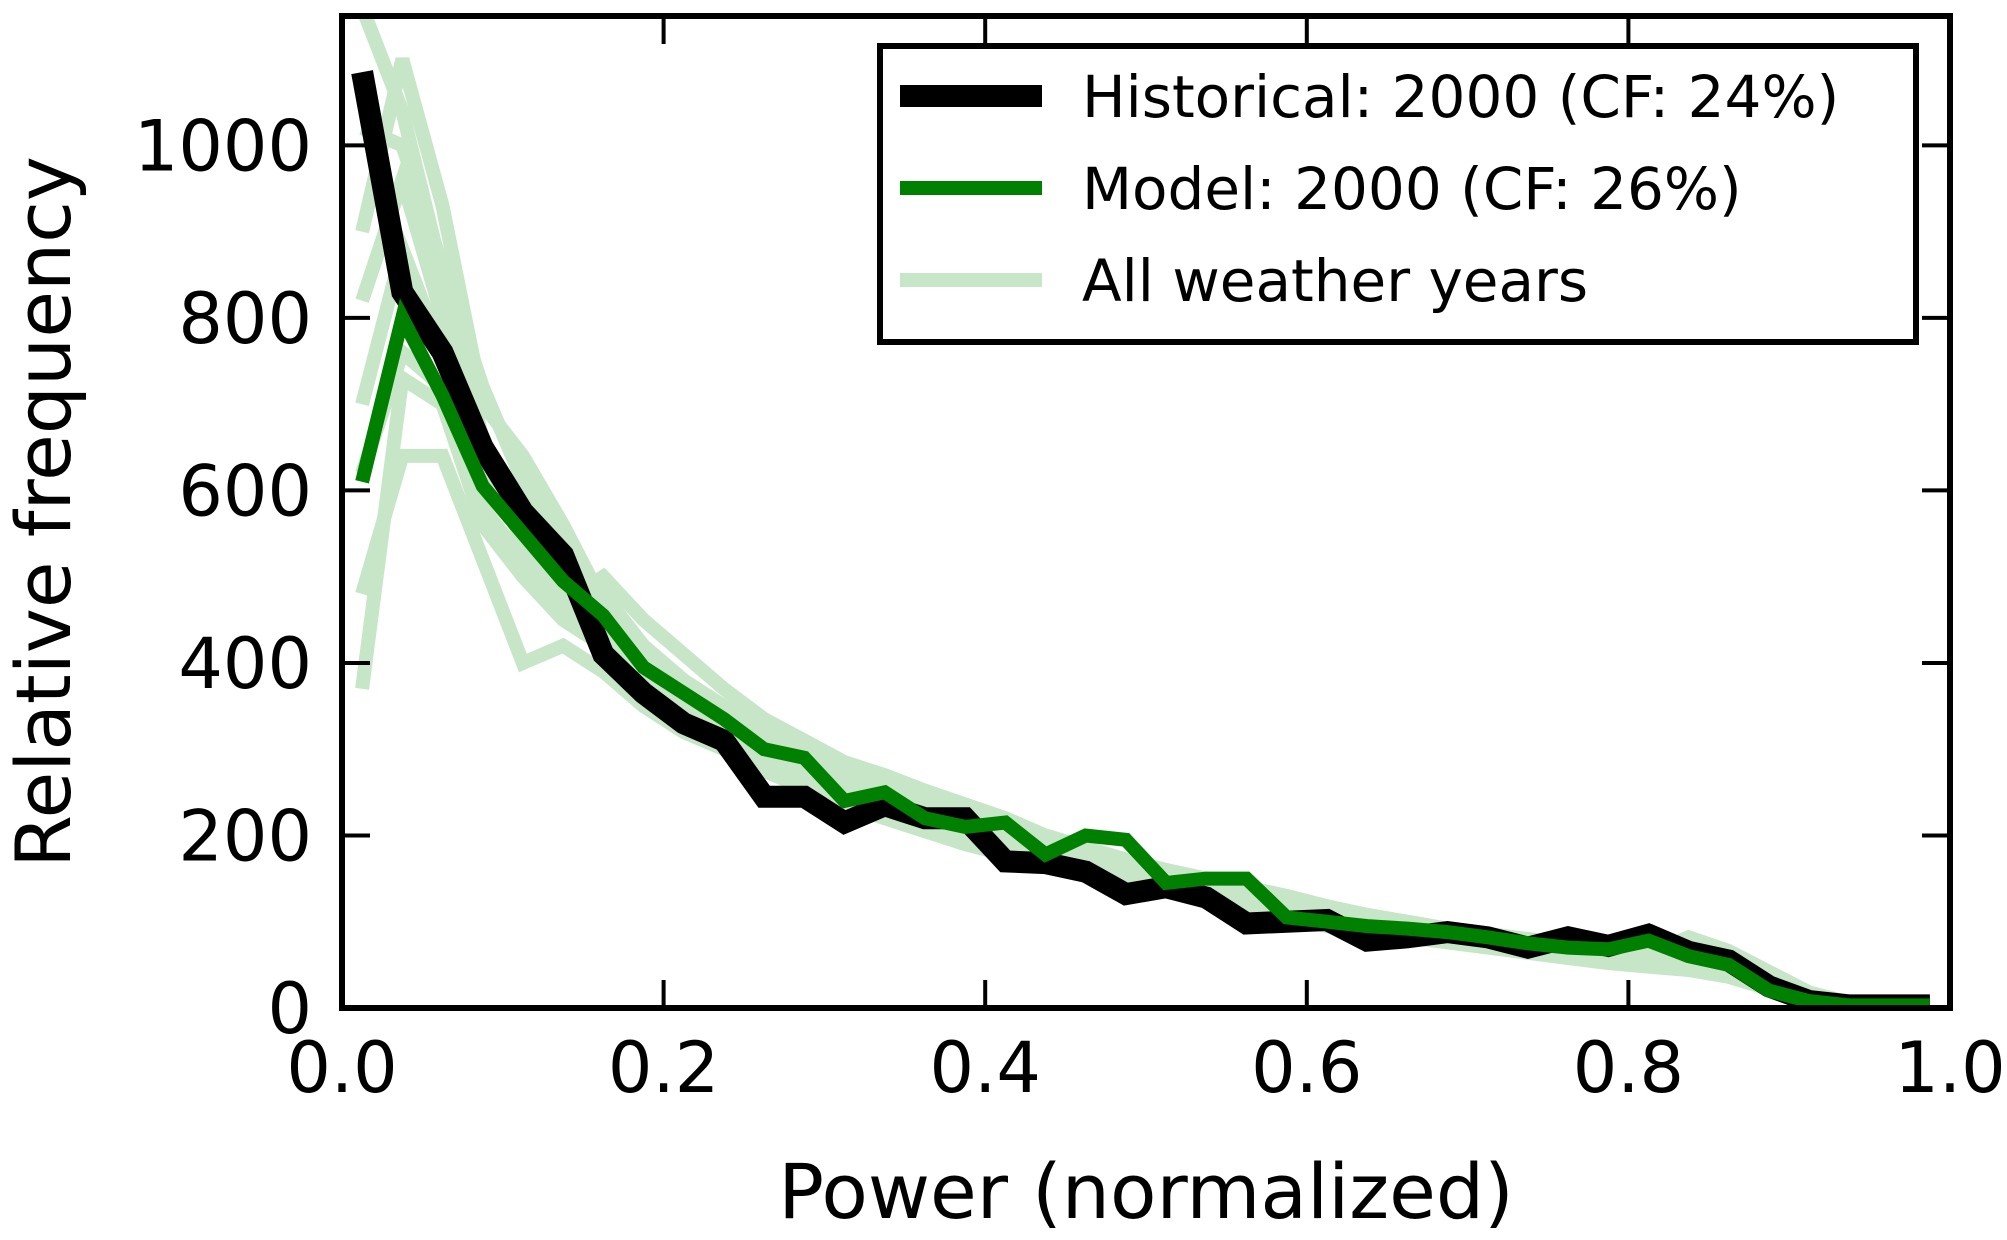  I want to click on y-tick-label: 200, so click(245, 836).